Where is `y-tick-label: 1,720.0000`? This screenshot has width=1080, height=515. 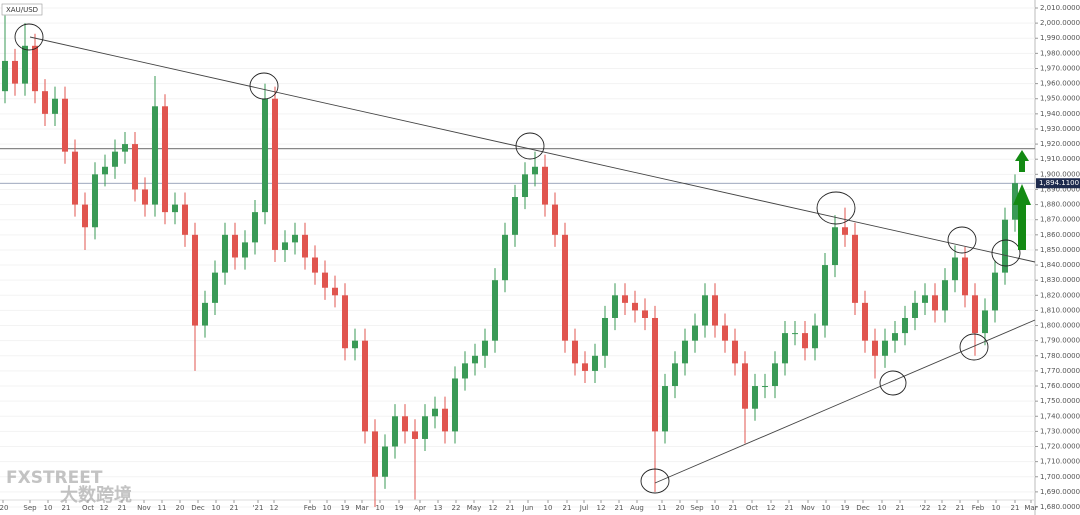 y-tick-label: 1,720.0000 is located at coordinates (1060, 447).